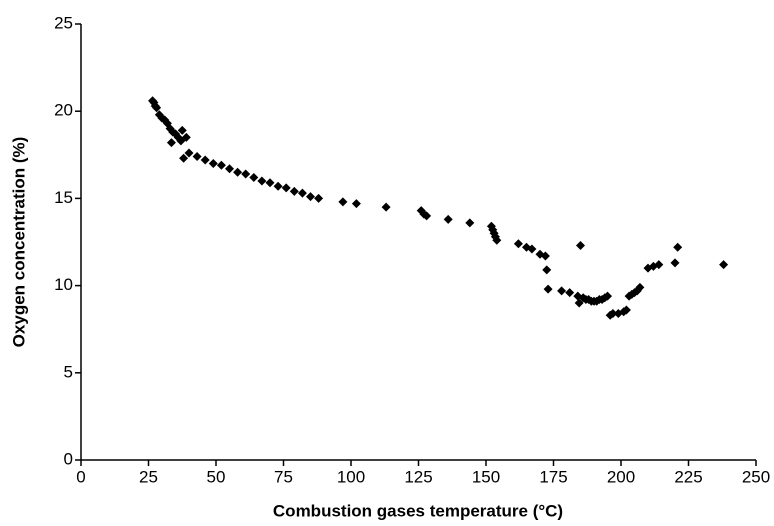 This screenshot has height=526, width=774. What do you see at coordinates (486, 476) in the screenshot?
I see `x-tick-label: 150` at bounding box center [486, 476].